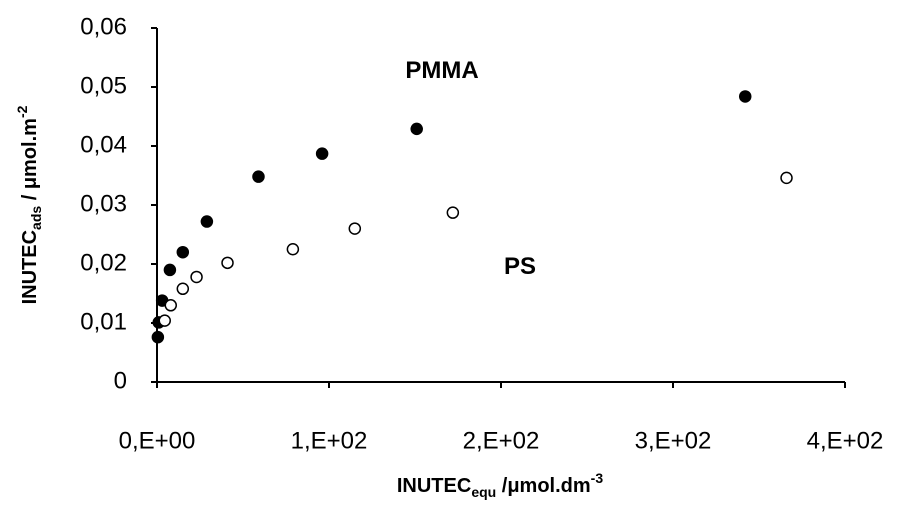 This screenshot has height=509, width=903. I want to click on y-title-main: INUTEC, so click(30, 267).